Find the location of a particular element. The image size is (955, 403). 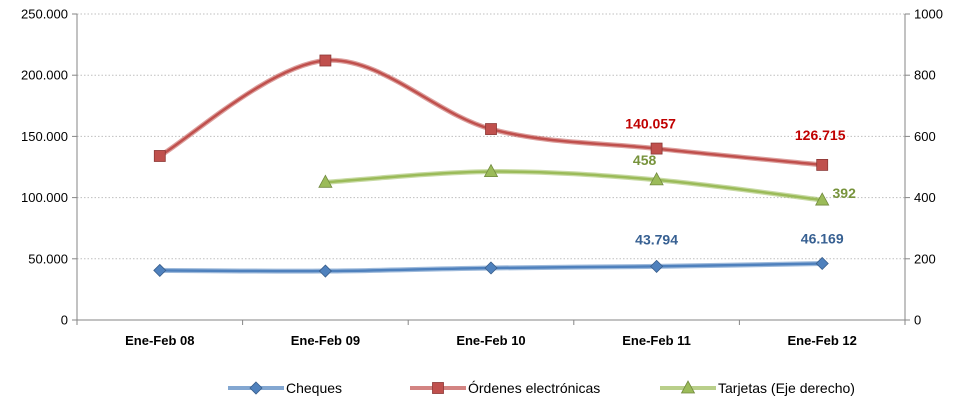

x-tick-label: Ene-Feb 10 is located at coordinates (490, 340).